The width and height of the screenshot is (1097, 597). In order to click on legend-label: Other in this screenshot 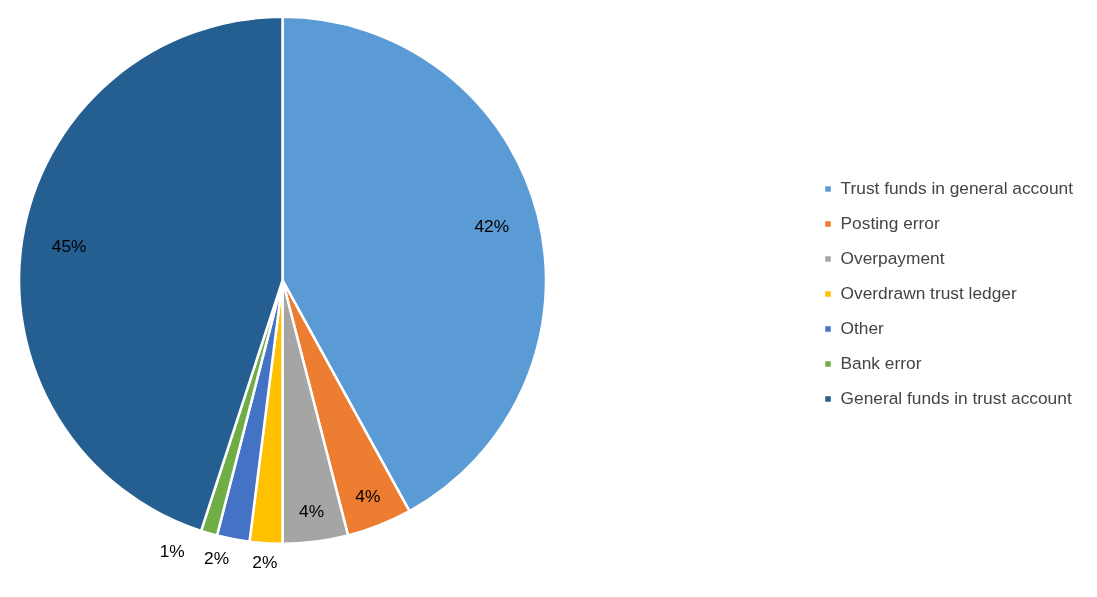, I will do `click(862, 328)`.